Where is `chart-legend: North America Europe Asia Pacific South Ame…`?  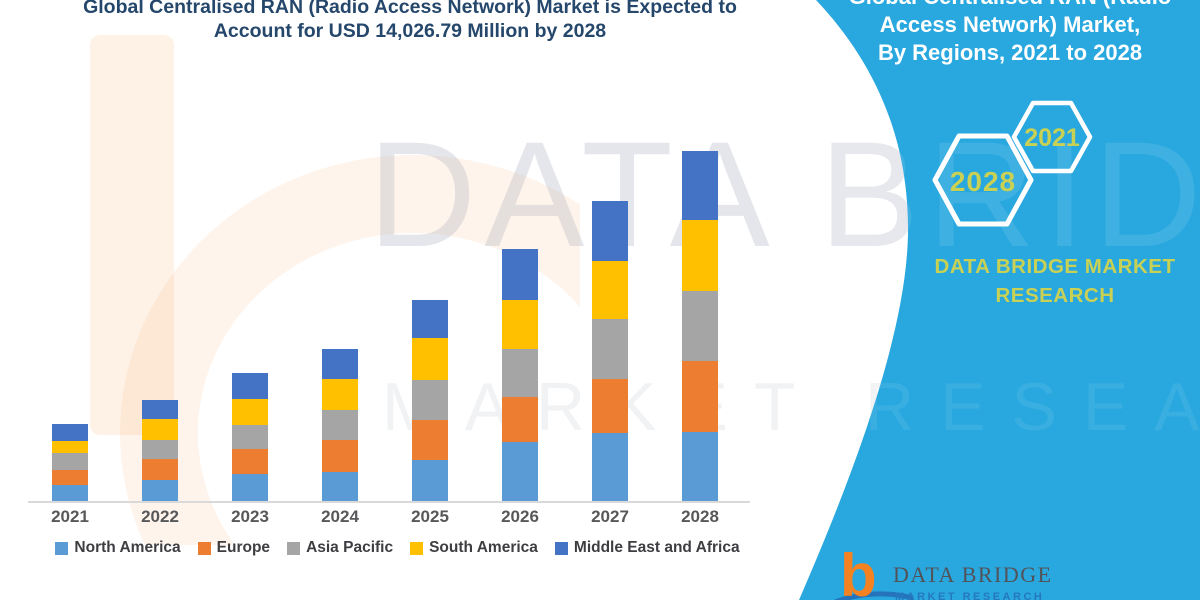
chart-legend: North America Europe Asia Pacific South Ame… is located at coordinates (397, 548).